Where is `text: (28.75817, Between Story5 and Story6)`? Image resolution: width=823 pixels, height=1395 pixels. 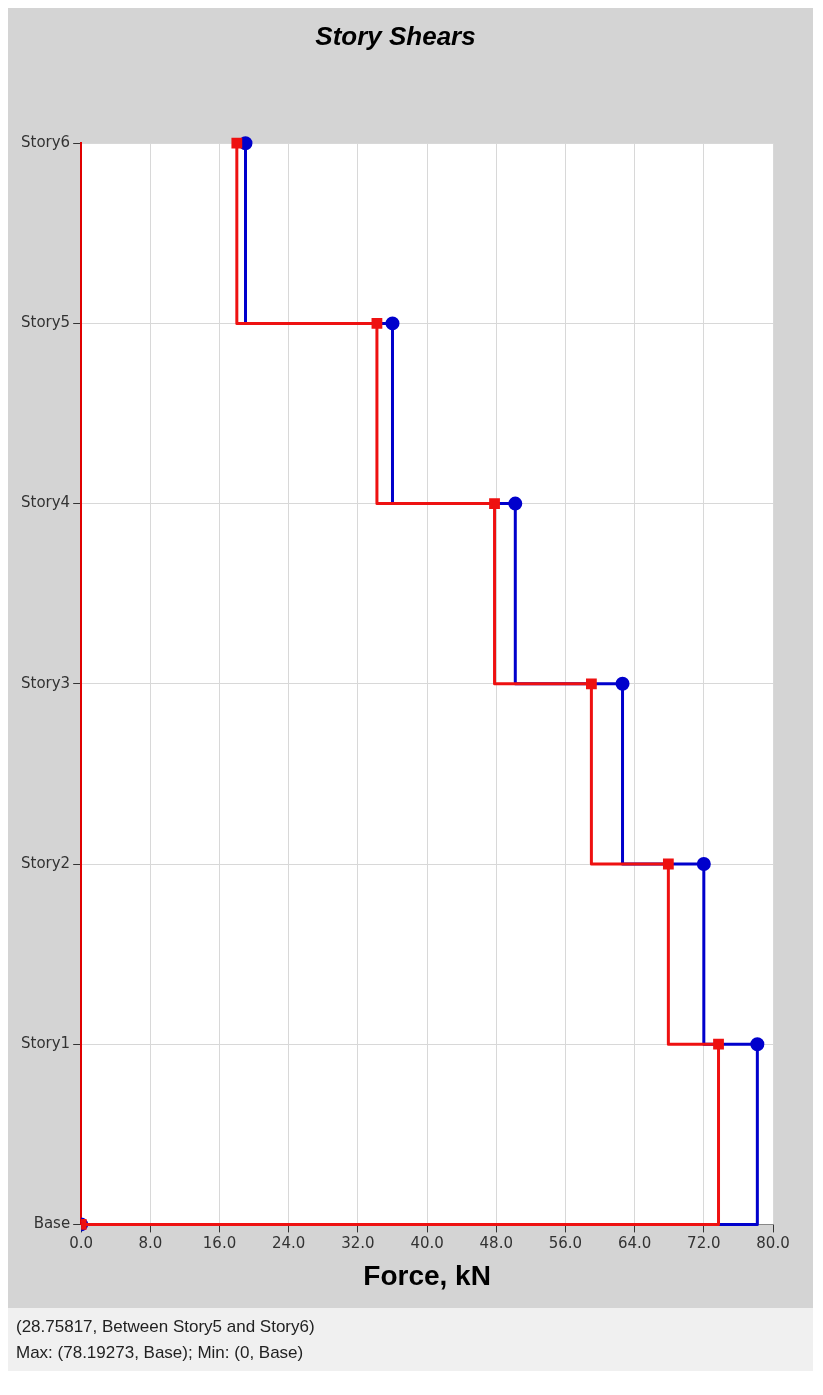
text: (28.75817, Between Story5 and Story6) is located at coordinates (166, 1327).